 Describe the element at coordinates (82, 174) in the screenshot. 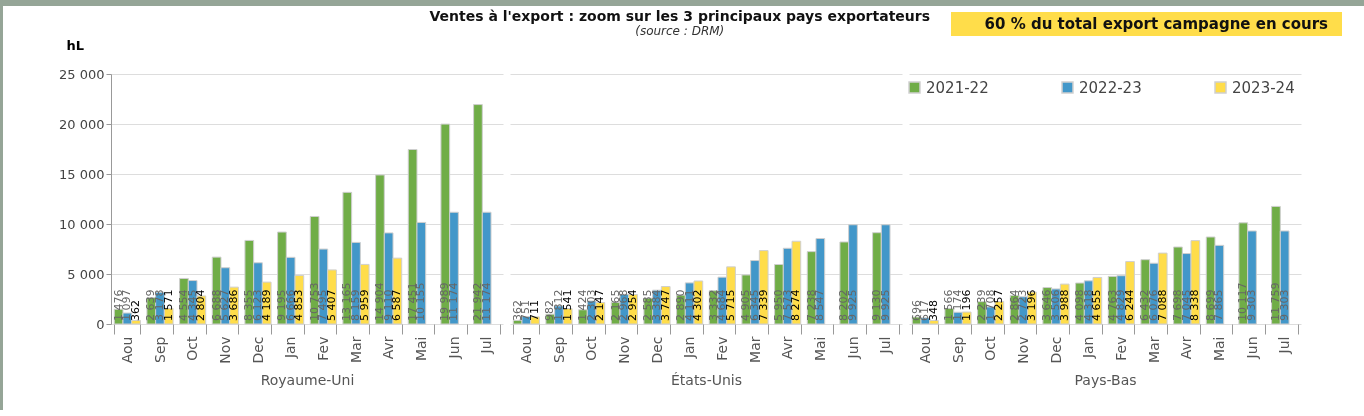

I see `y-tick-label: 15 000` at that location.